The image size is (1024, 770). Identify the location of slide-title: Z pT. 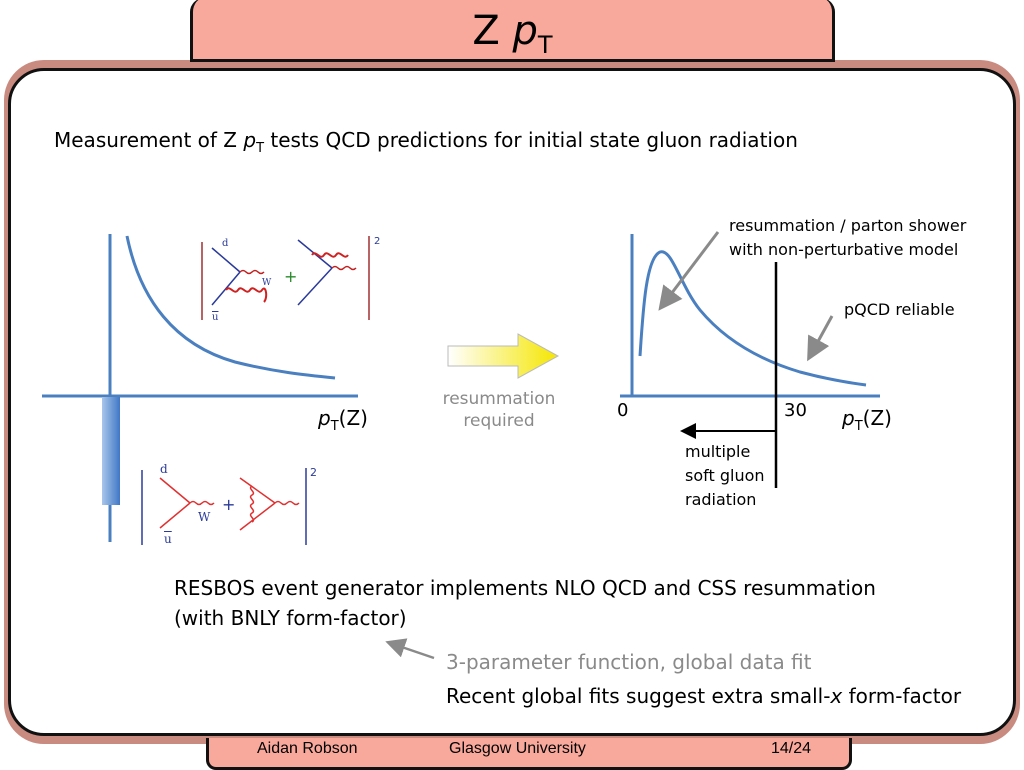
(512, 33).